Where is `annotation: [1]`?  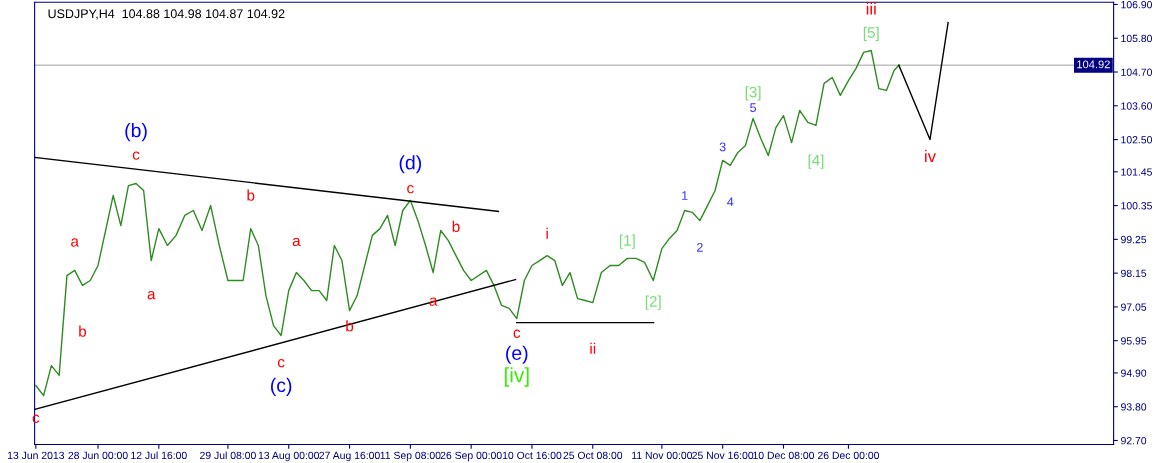 annotation: [1] is located at coordinates (627, 241).